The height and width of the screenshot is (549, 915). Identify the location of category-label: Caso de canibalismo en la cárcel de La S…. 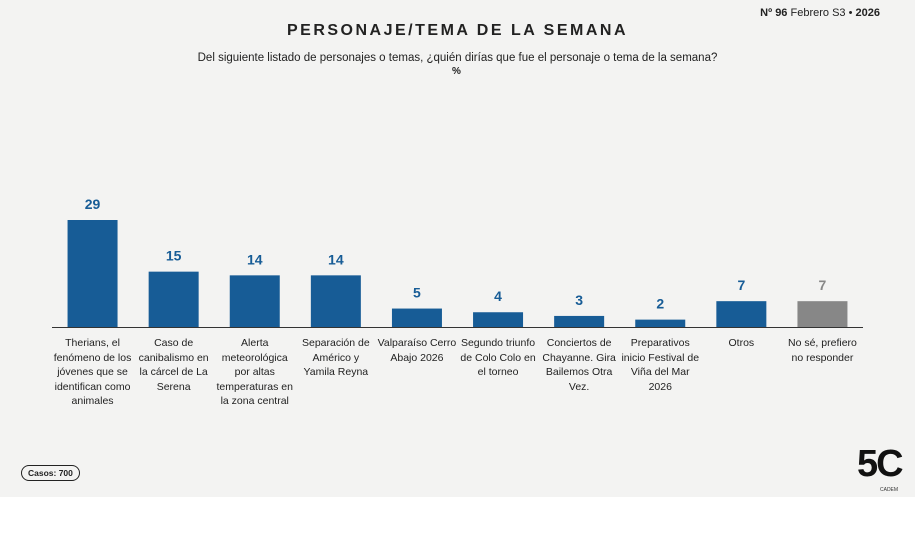
(173, 365).